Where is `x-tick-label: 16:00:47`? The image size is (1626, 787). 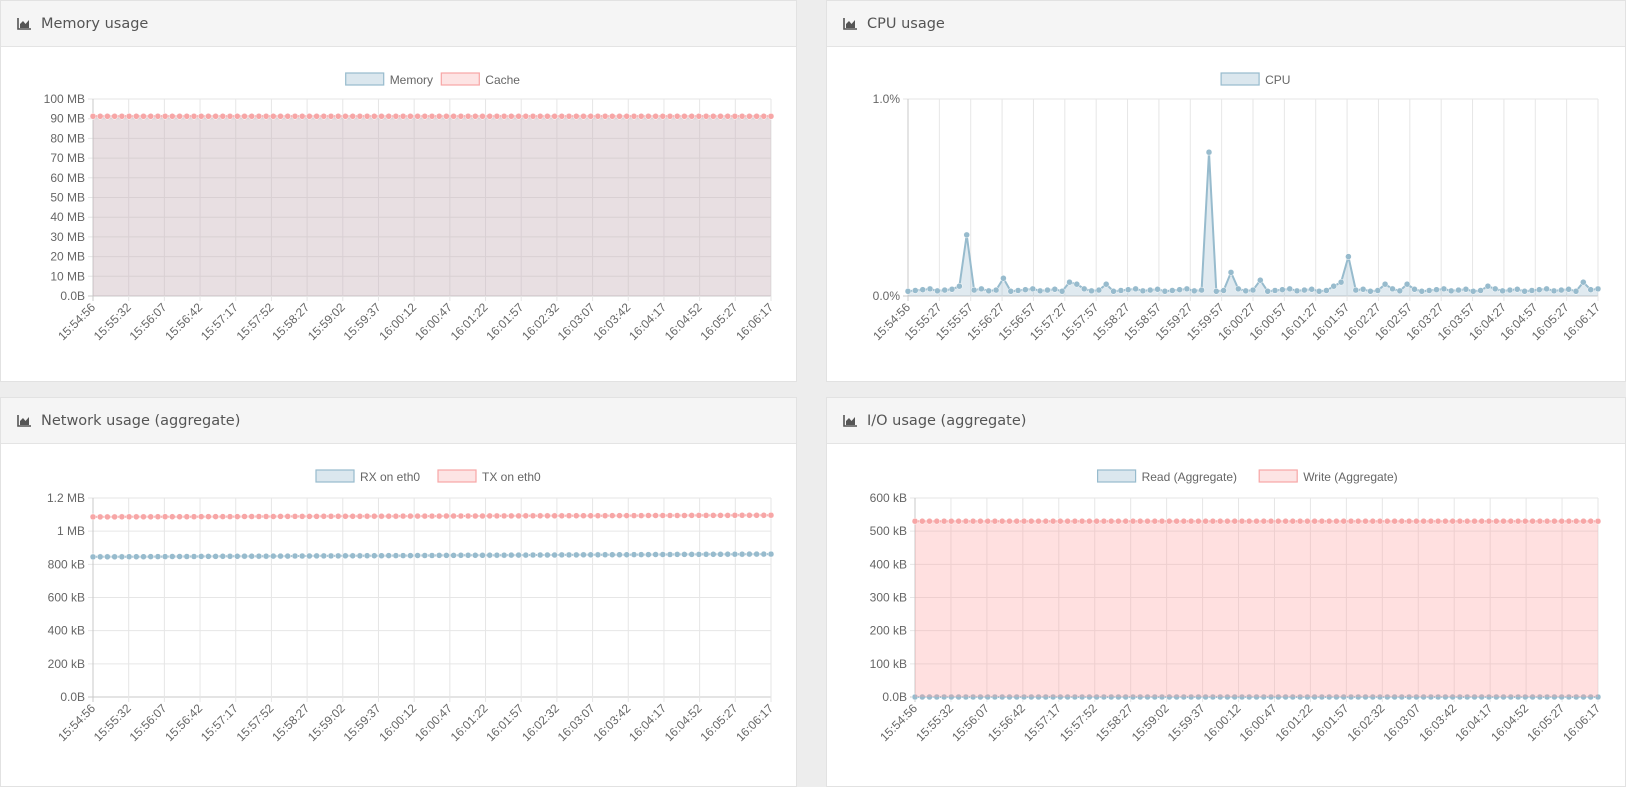 x-tick-label: 16:00:47 is located at coordinates (433, 321).